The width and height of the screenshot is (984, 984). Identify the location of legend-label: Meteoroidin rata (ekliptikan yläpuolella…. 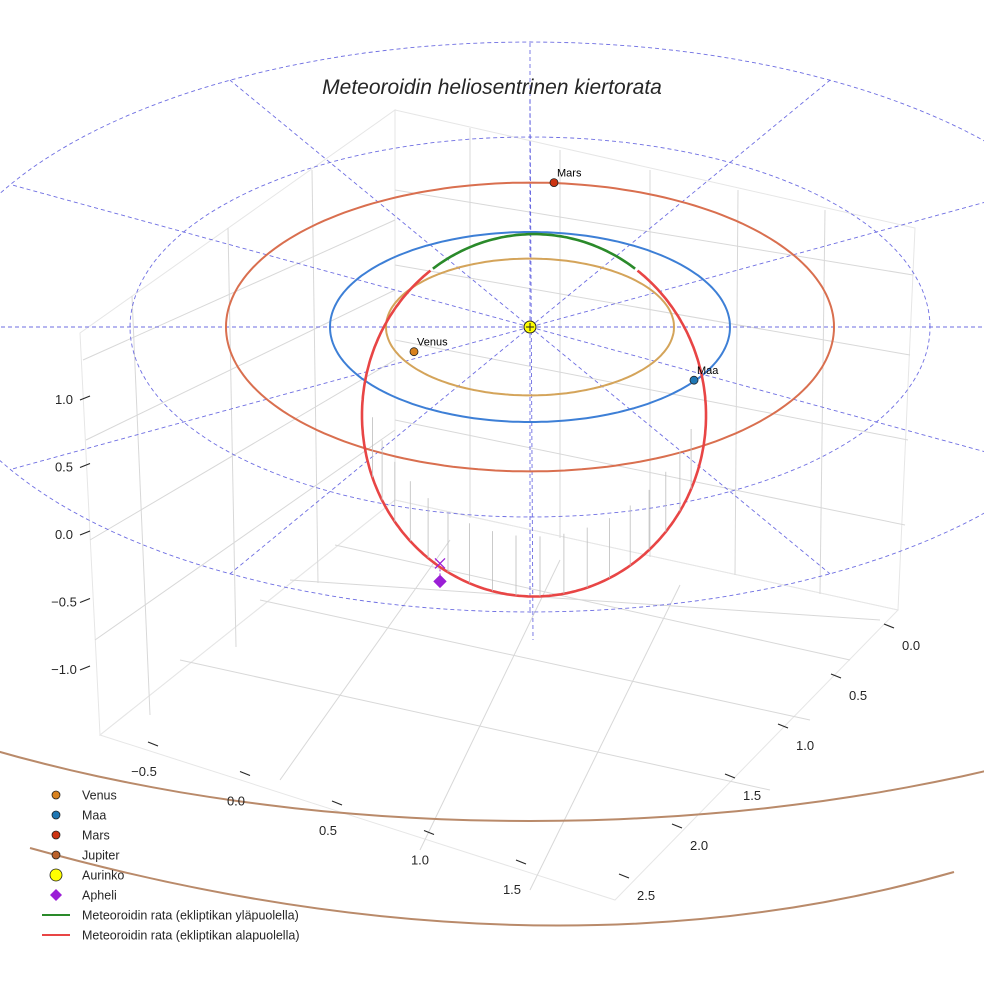
(190, 916).